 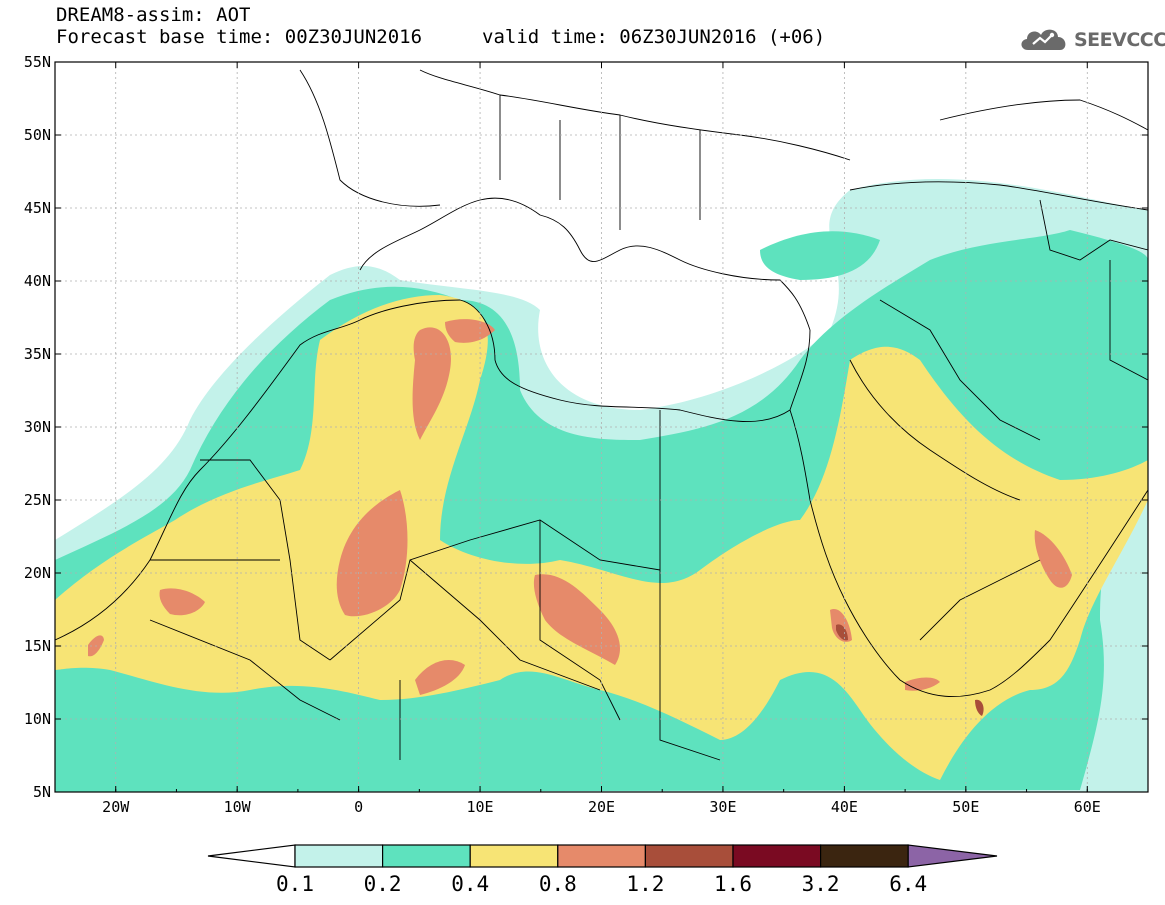 What do you see at coordinates (37, 62) in the screenshot?
I see `lat-label: 55N` at bounding box center [37, 62].